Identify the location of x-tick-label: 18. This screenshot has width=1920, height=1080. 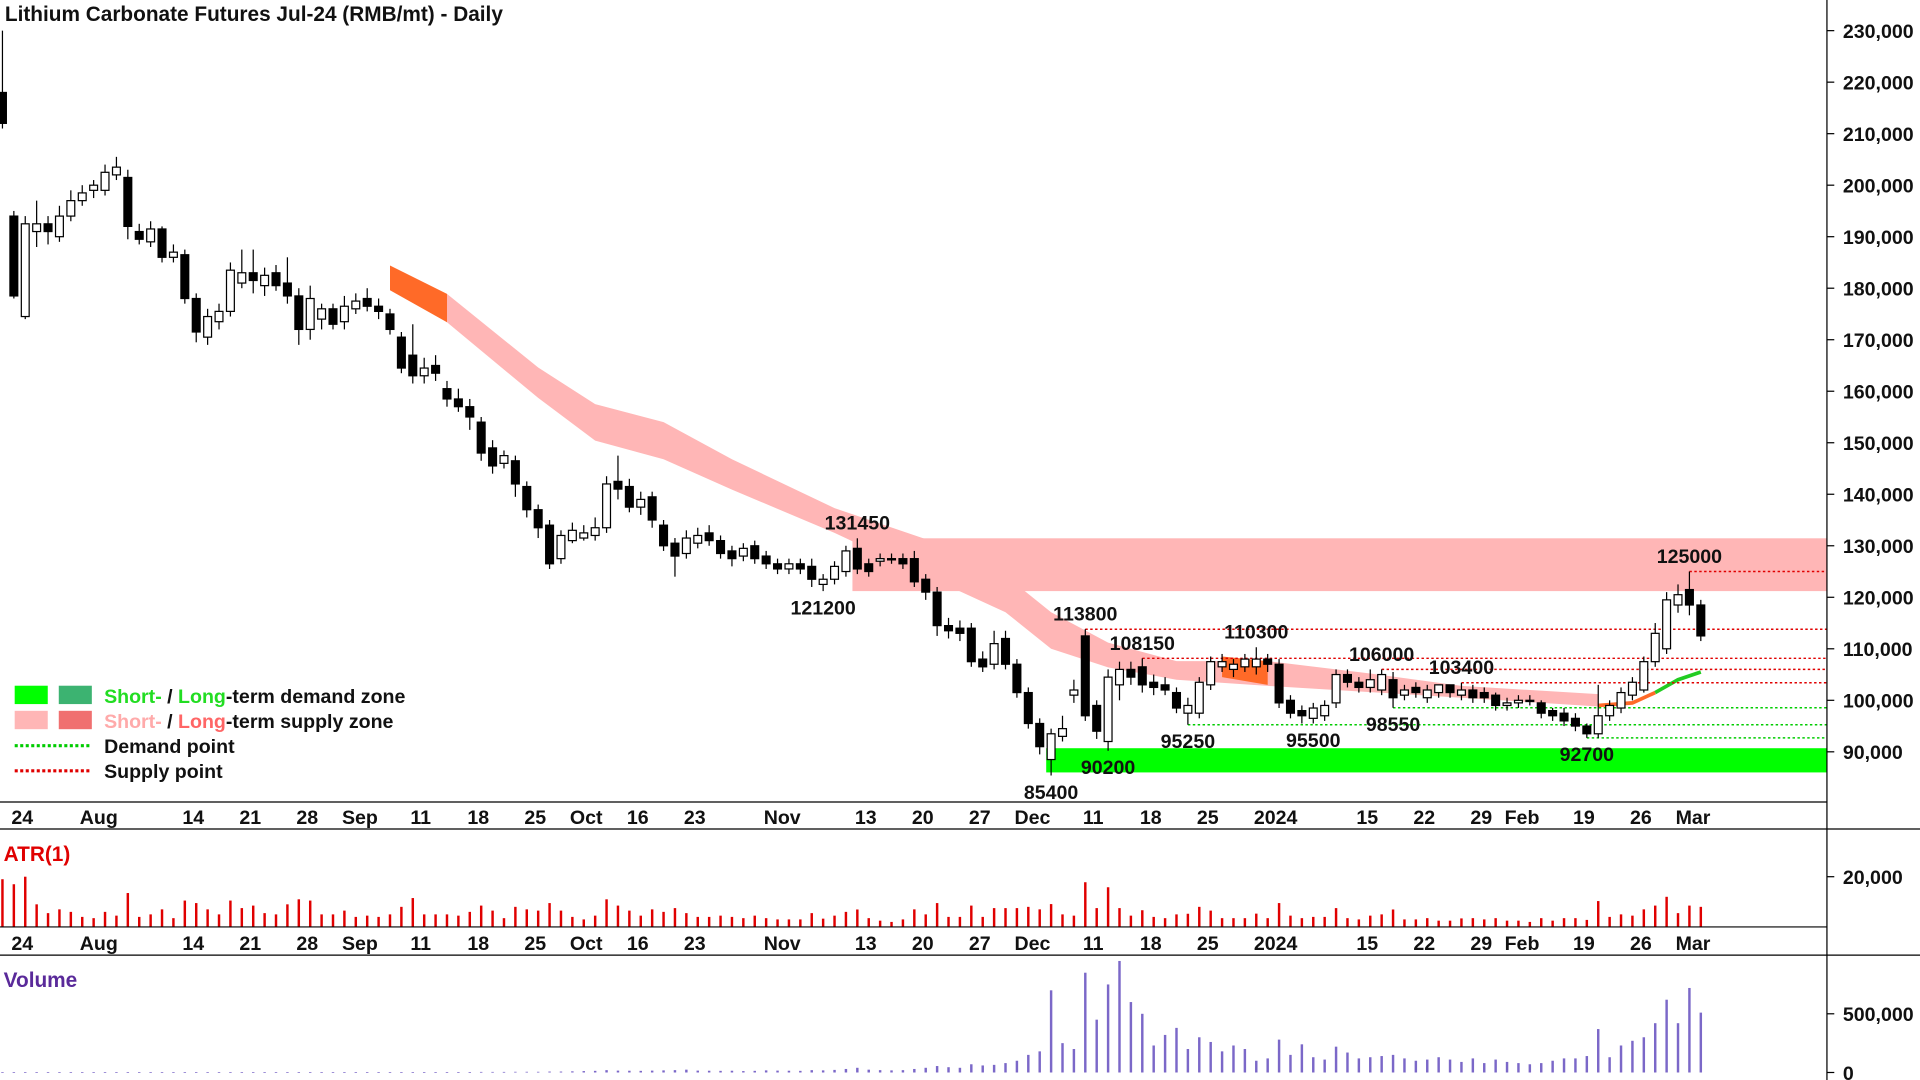
(478, 818).